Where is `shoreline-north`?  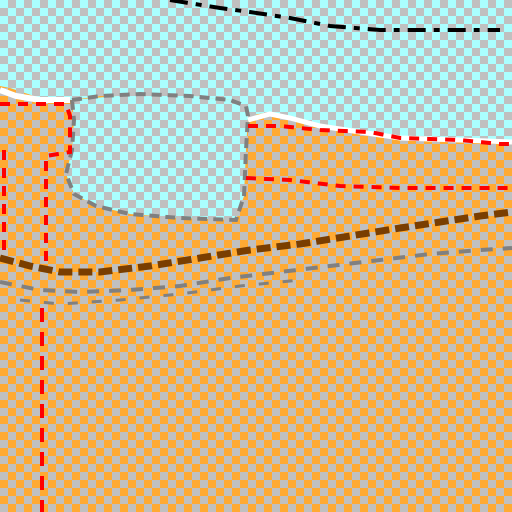
shoreline-north is located at coordinates (35, 95).